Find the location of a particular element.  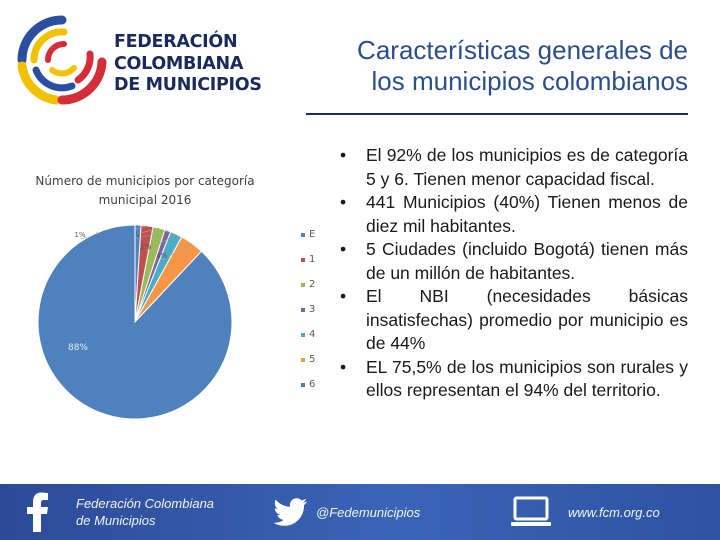

data-label-4: 2% is located at coordinates (145, 247).